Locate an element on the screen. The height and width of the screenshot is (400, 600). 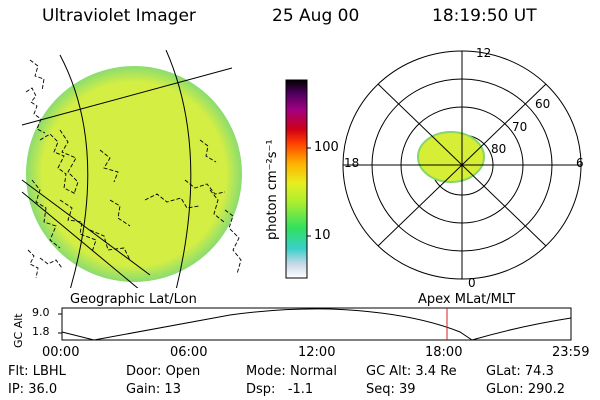
mode-value: Normal is located at coordinates (313, 371).